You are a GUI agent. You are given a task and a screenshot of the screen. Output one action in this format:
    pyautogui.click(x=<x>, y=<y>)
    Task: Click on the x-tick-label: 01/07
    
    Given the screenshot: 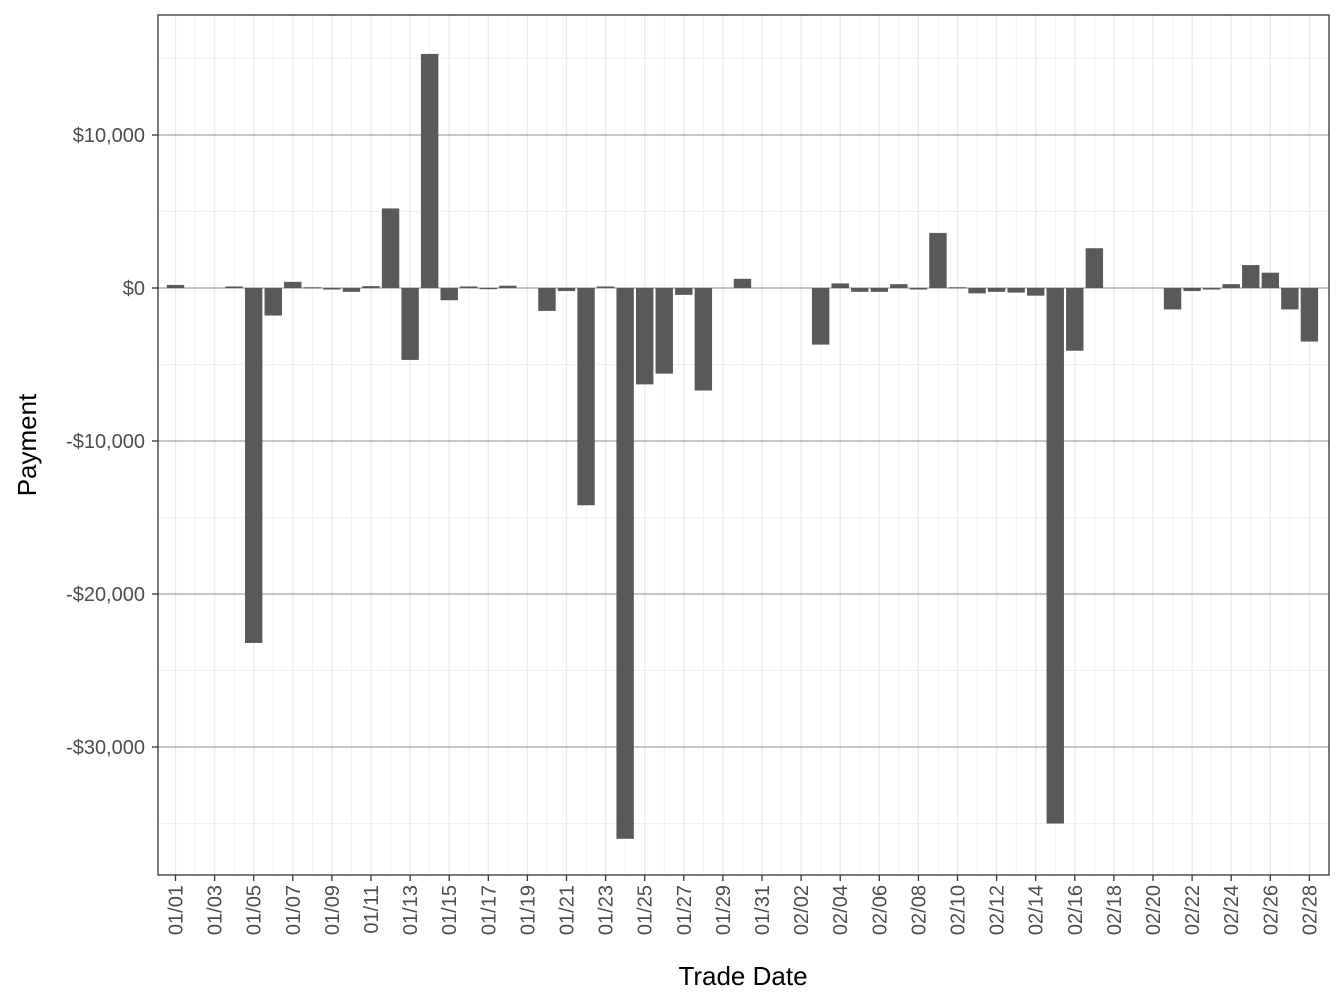 What is the action you would take?
    pyautogui.click(x=294, y=910)
    